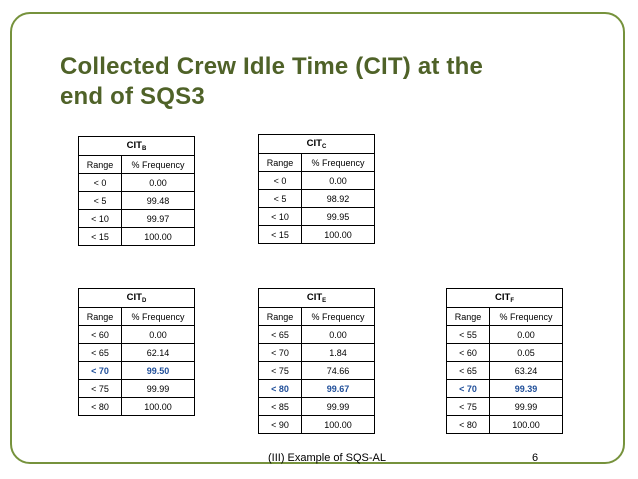  Describe the element at coordinates (338, 352) in the screenshot. I see `frequency-cell: 1.84` at that location.